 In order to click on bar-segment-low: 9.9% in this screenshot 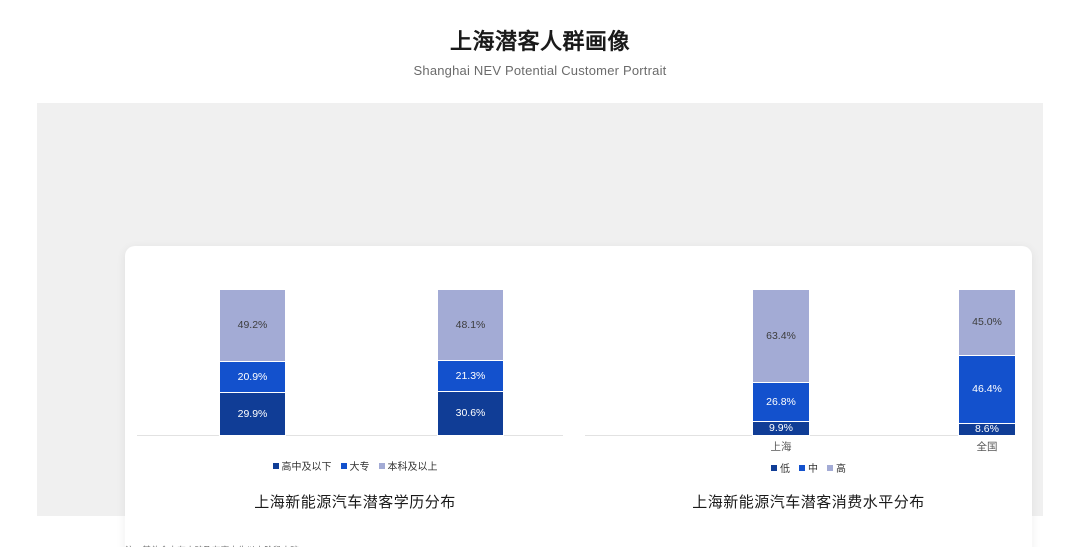, I will do `click(781, 428)`.